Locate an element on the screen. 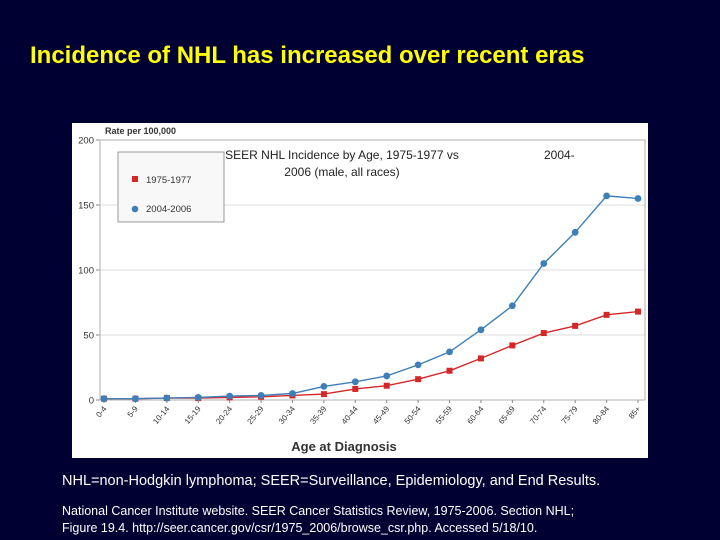 Image resolution: width=720 pixels, height=540 pixels. y-tick-label: 100 is located at coordinates (86, 271).